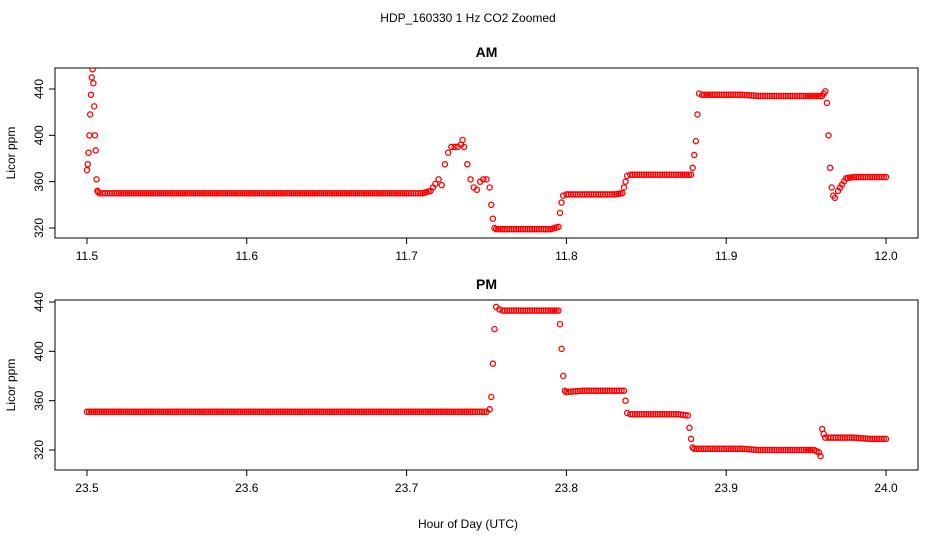  Describe the element at coordinates (886, 488) in the screenshot. I see `pm-x-tick-label: 24.0` at that location.